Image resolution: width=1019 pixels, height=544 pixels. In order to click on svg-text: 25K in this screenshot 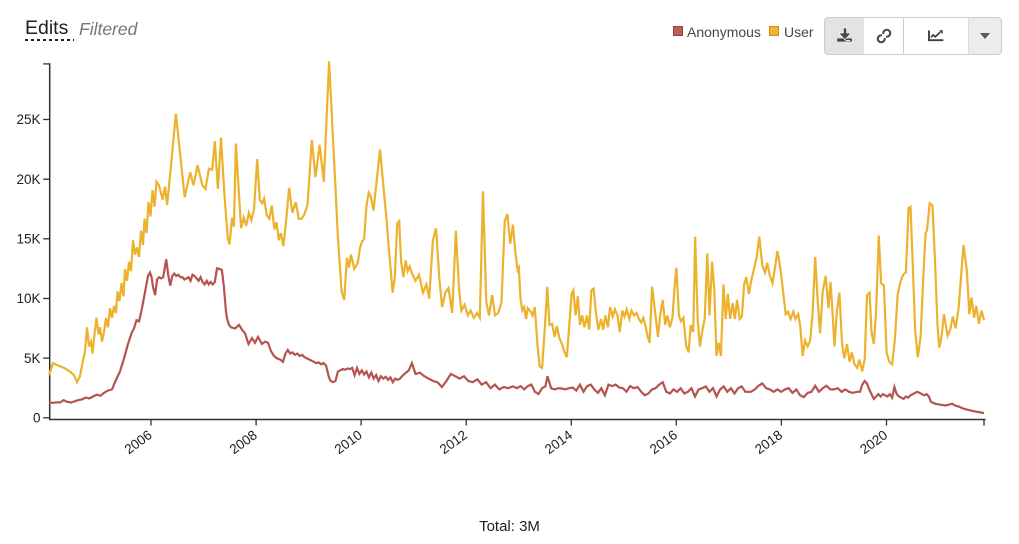, I will do `click(28, 119)`.